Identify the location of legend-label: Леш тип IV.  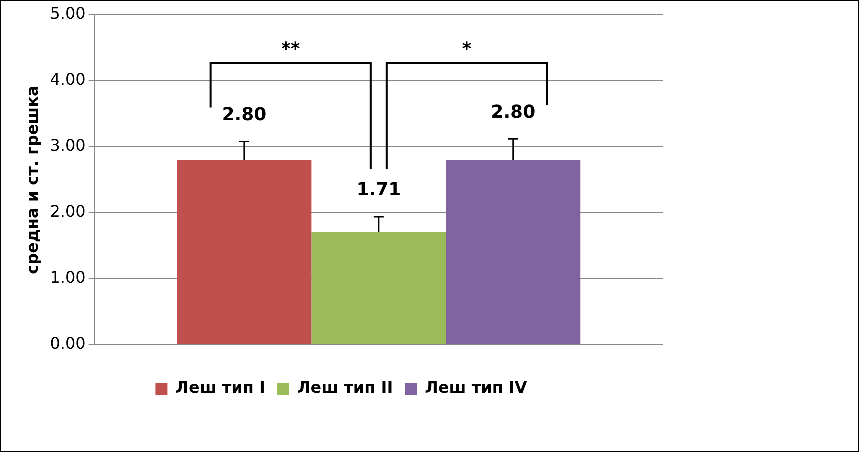
(476, 388).